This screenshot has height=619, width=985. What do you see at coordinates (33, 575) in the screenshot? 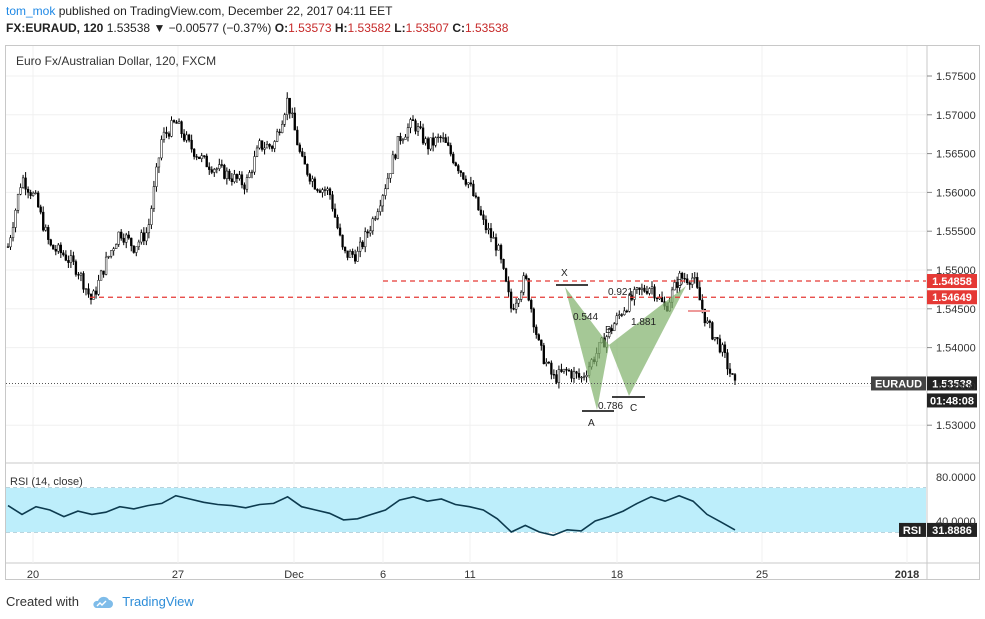
I see `time-tick-label: 20` at bounding box center [33, 575].